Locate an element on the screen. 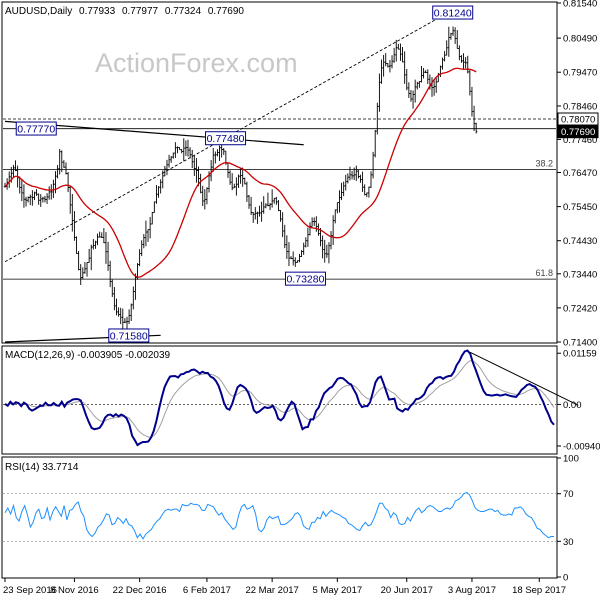 Image resolution: width=600 pixels, height=605 pixels. watermark: ActionForex.com is located at coordinates (196, 63).